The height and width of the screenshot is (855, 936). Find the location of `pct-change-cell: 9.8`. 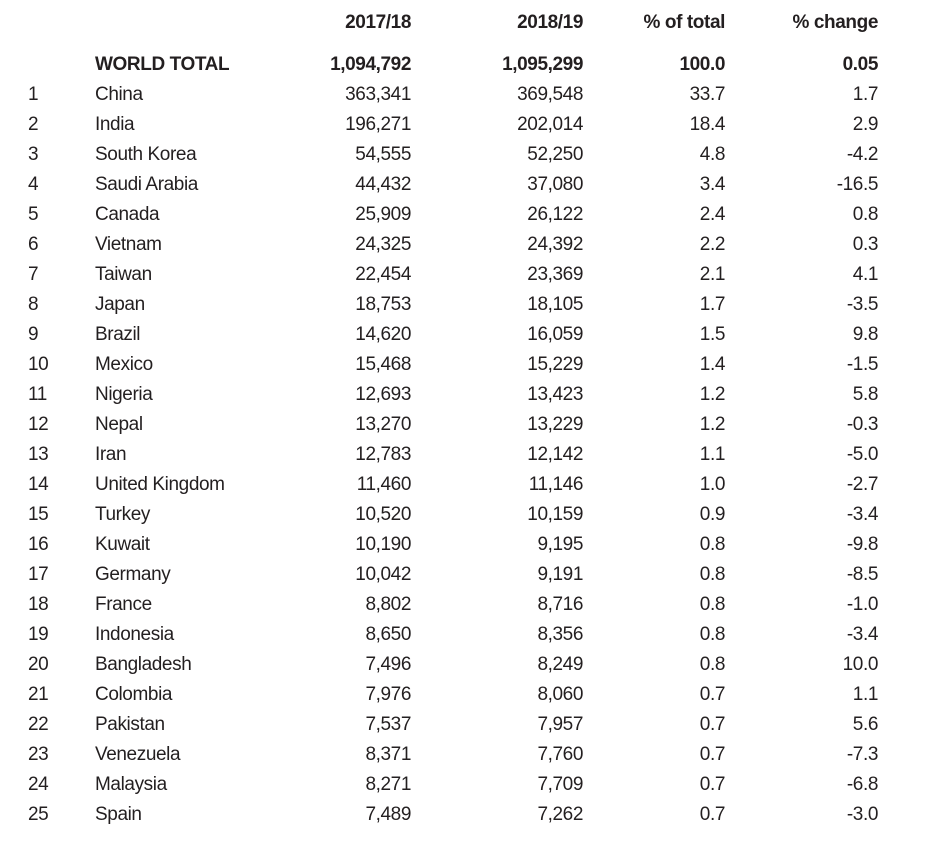

pct-change-cell: 9.8 is located at coordinates (865, 334).